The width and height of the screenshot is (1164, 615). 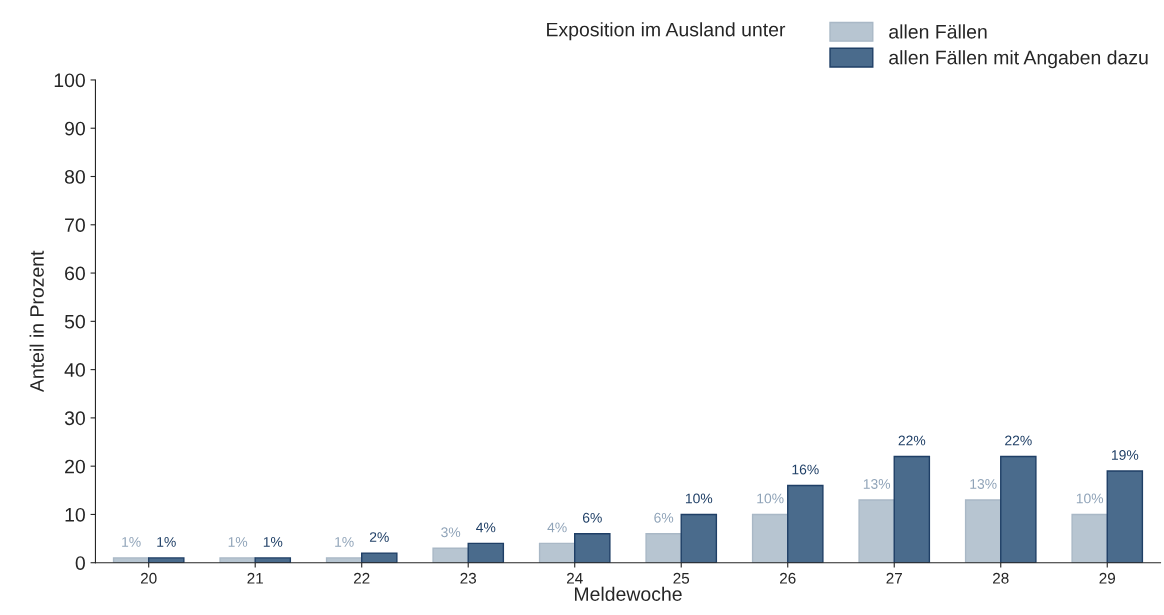 I want to click on data-label: 16%, so click(x=805, y=469).